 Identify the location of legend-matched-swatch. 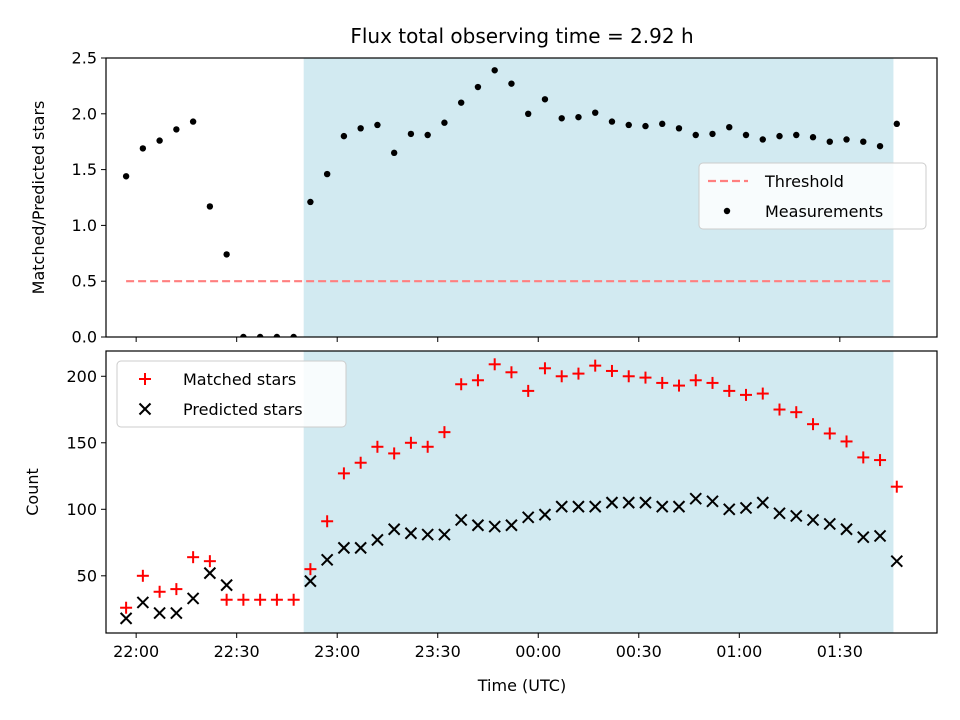
(145, 379).